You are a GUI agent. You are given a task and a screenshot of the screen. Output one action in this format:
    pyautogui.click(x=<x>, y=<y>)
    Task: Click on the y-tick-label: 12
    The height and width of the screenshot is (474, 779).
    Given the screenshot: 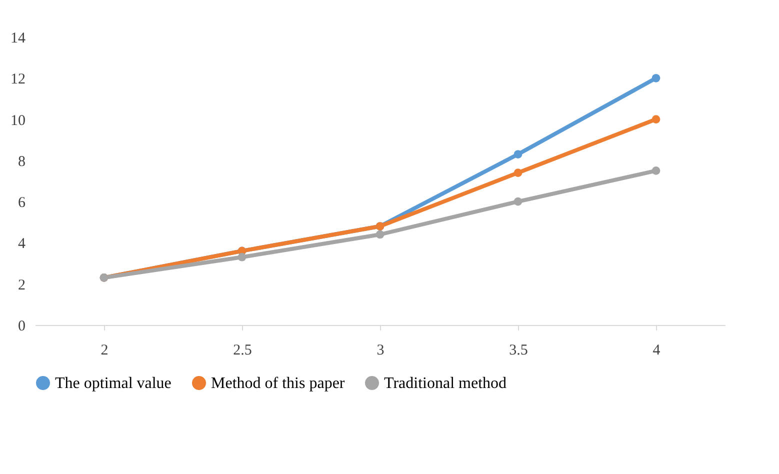 What is the action you would take?
    pyautogui.click(x=18, y=80)
    